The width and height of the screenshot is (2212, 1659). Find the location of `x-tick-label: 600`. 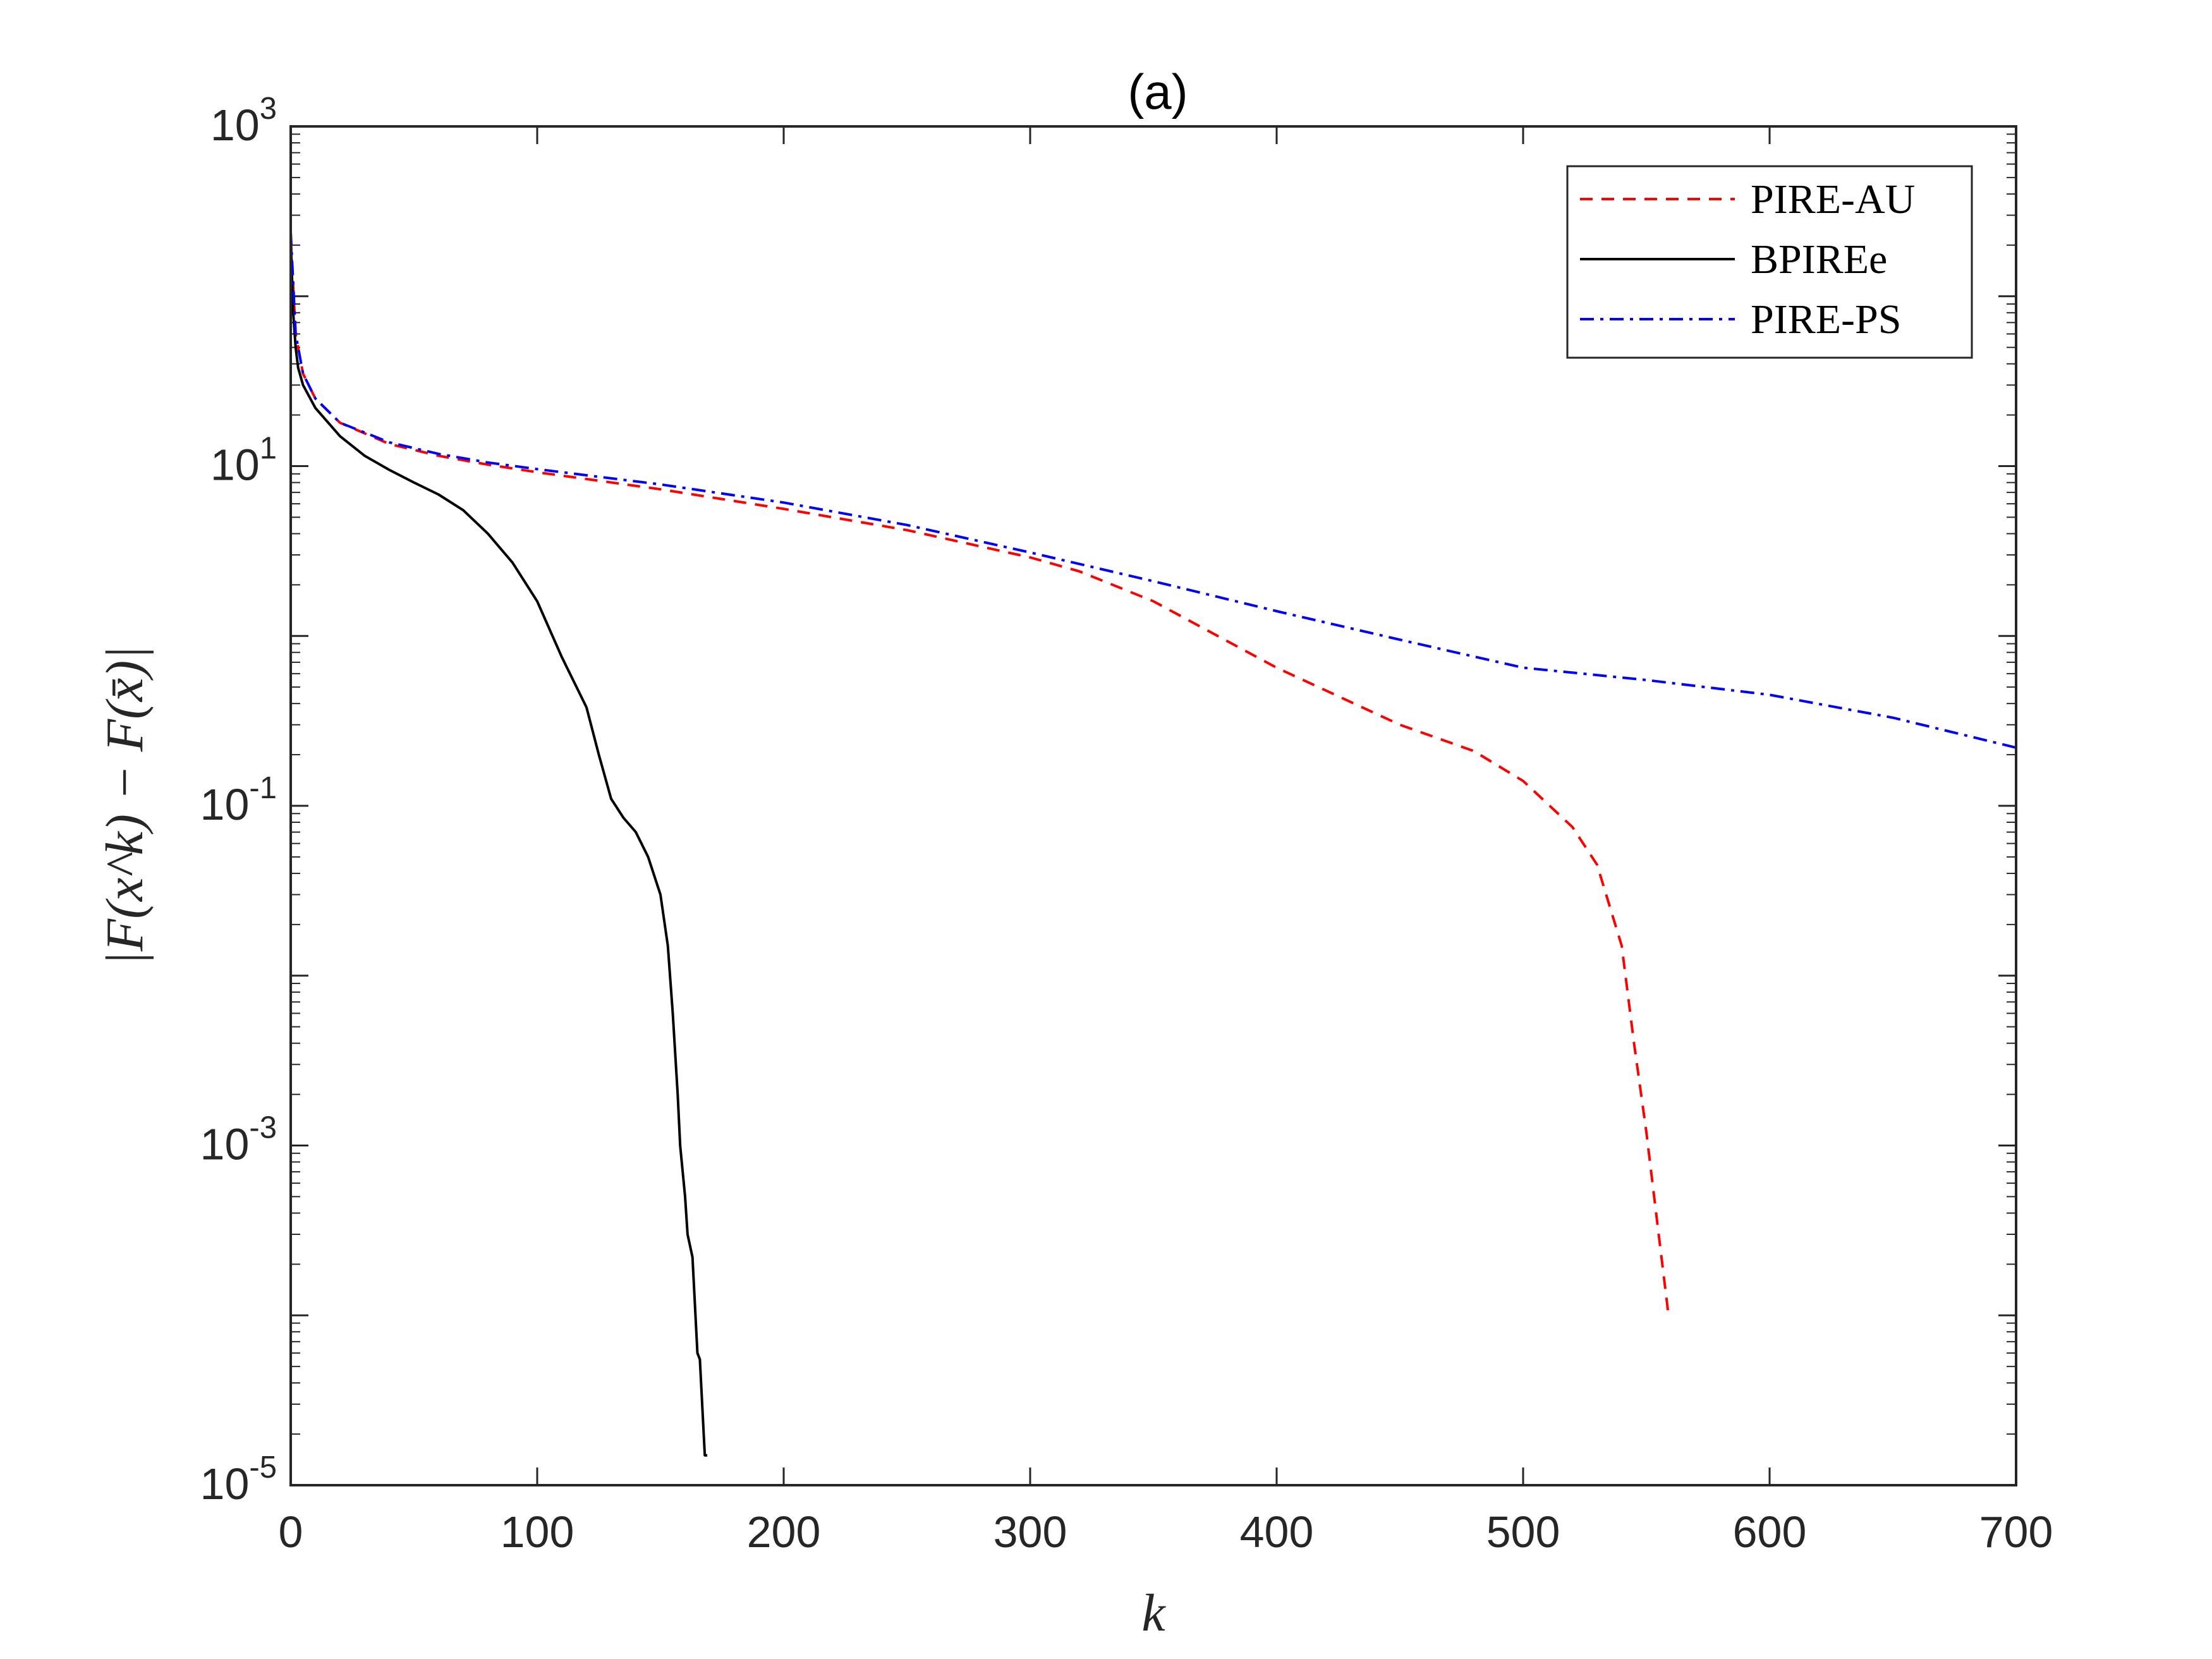

x-tick-label: 600 is located at coordinates (1770, 1532).